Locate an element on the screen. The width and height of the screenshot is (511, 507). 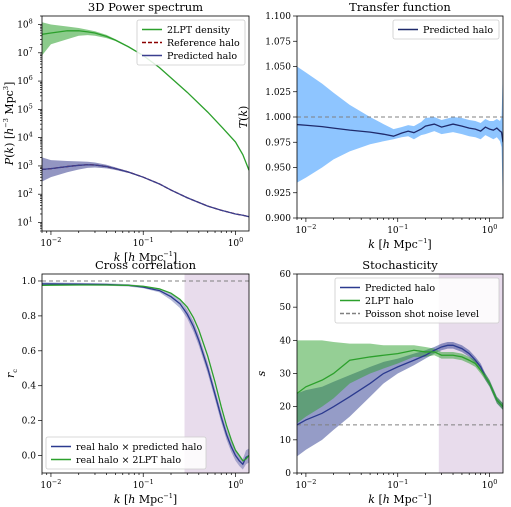
y-tick-label: 10¹ is located at coordinates (25, 221).